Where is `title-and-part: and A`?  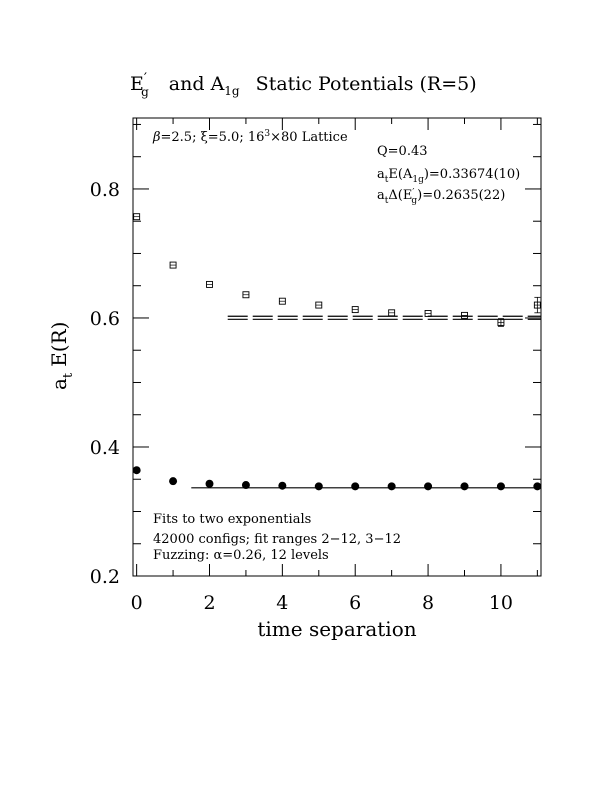
title-and-part: and A is located at coordinates (197, 84).